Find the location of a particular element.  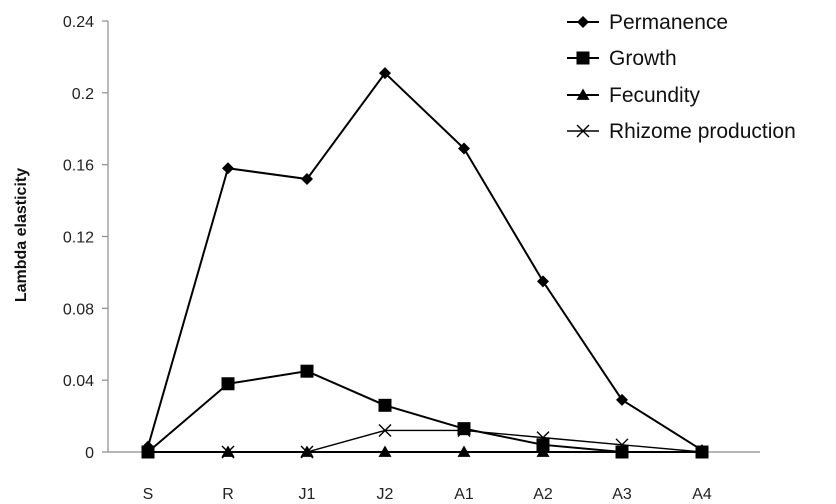

legend-entry: Rhizome production is located at coordinates (681, 131).